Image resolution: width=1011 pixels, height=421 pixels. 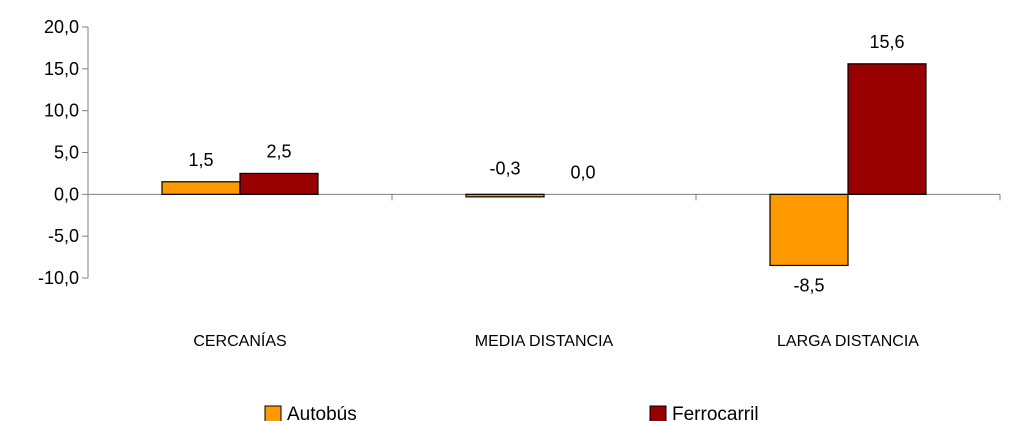 I want to click on legend-label: Ferrocarril, so click(x=715, y=412).